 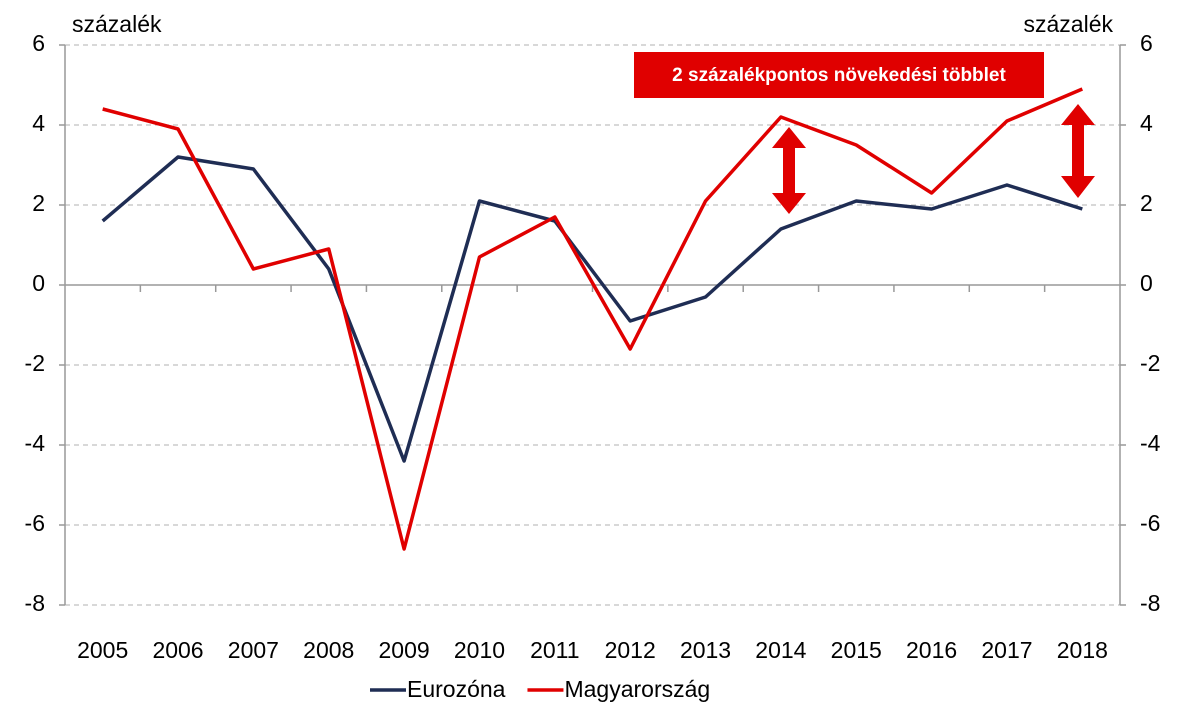 I want to click on y-tick-label: 2, so click(x=38, y=203).